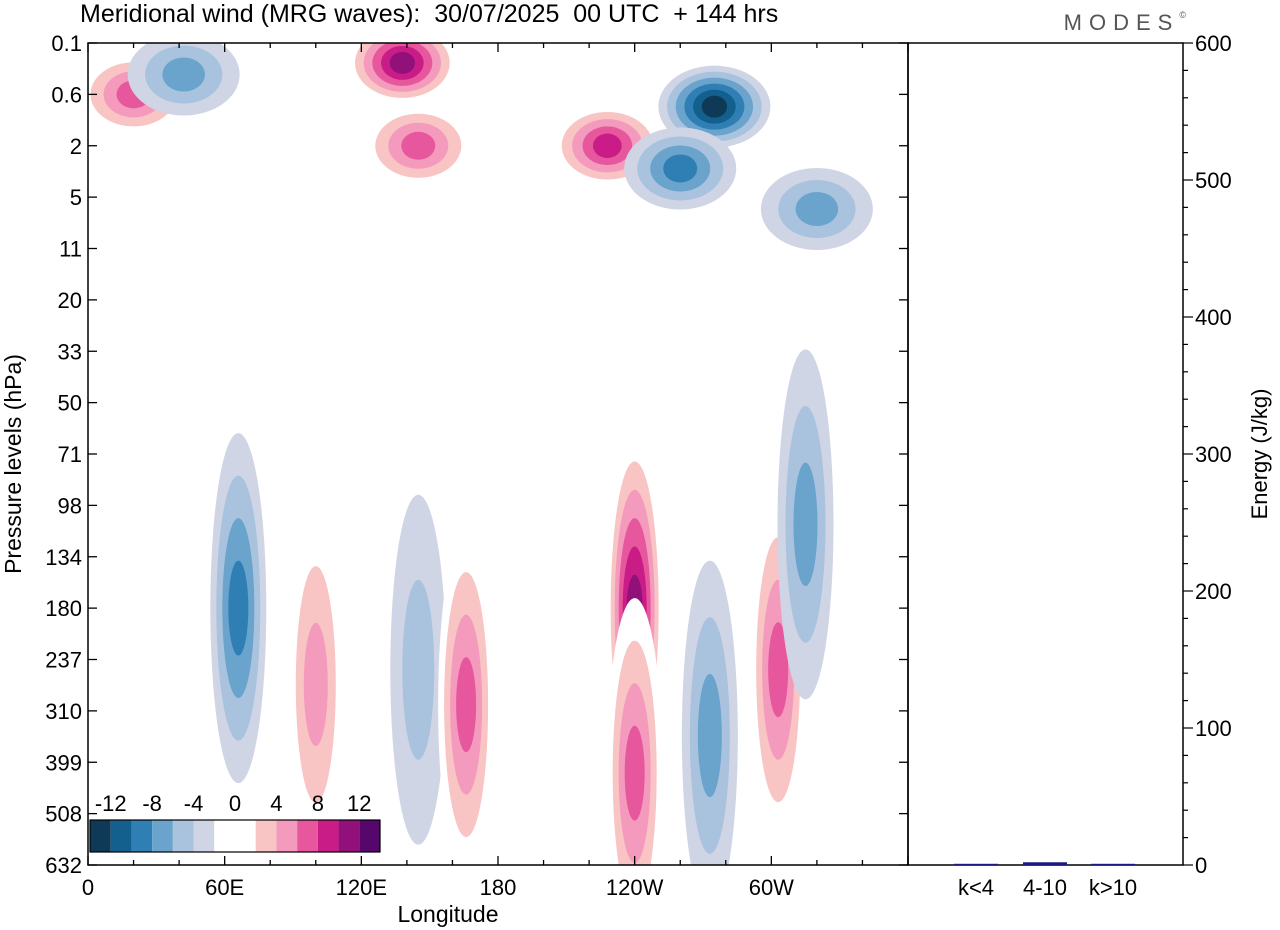  I want to click on x-tick-label: 60E, so click(224, 887).